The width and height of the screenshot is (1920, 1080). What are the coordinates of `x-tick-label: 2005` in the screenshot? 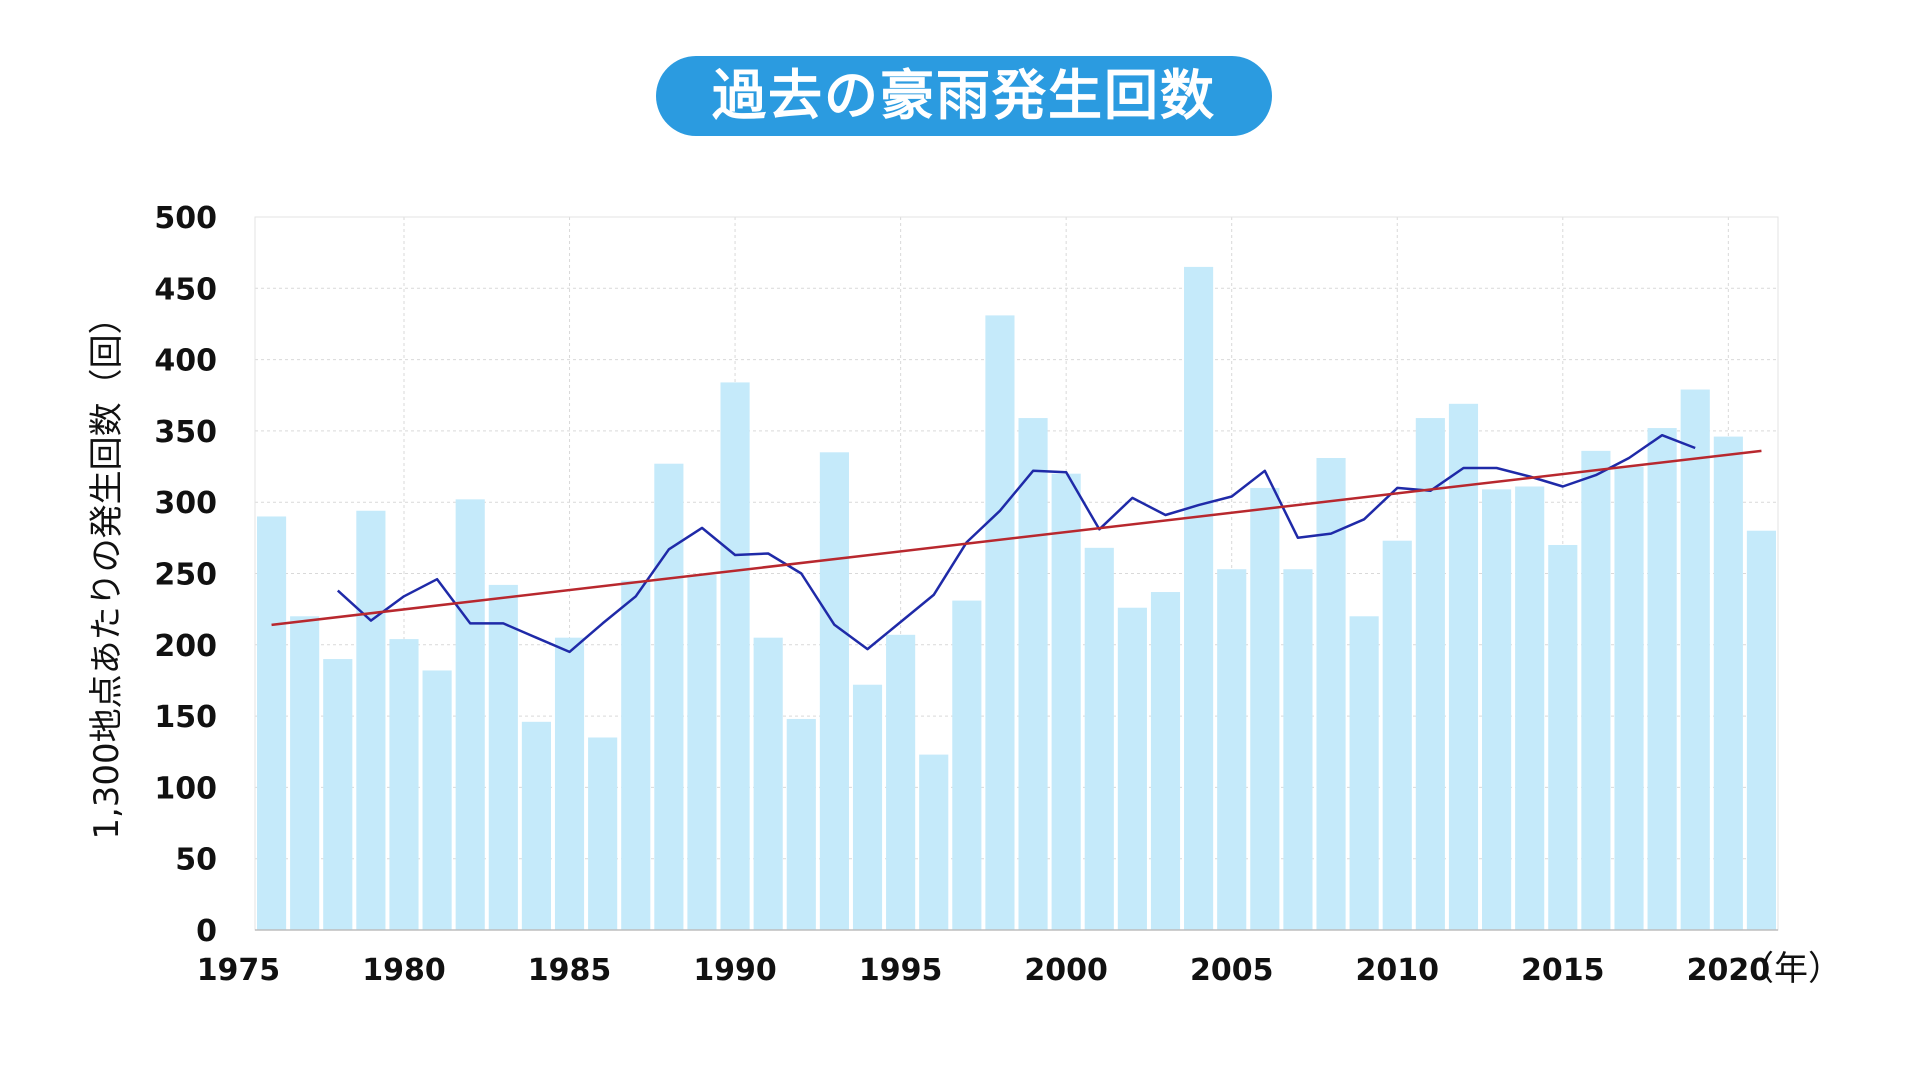 It's located at (1232, 970).